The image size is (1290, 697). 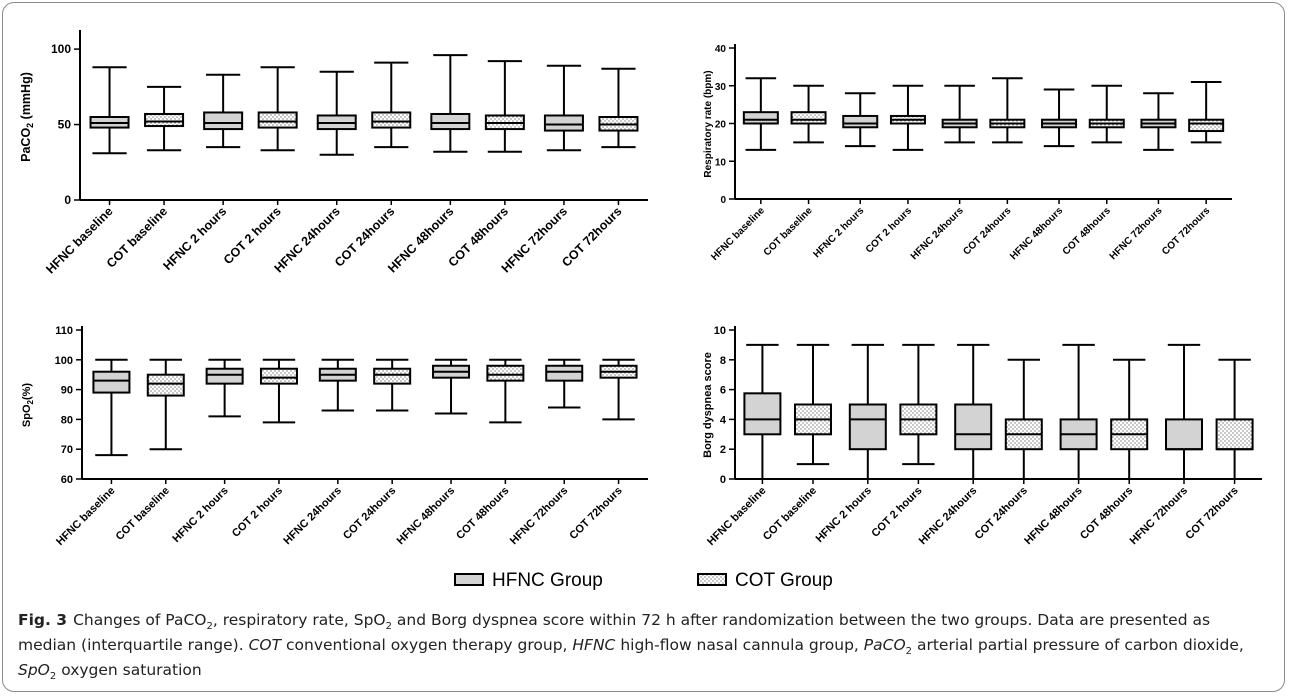 I want to click on y-tick-label: 90, so click(x=67, y=391).